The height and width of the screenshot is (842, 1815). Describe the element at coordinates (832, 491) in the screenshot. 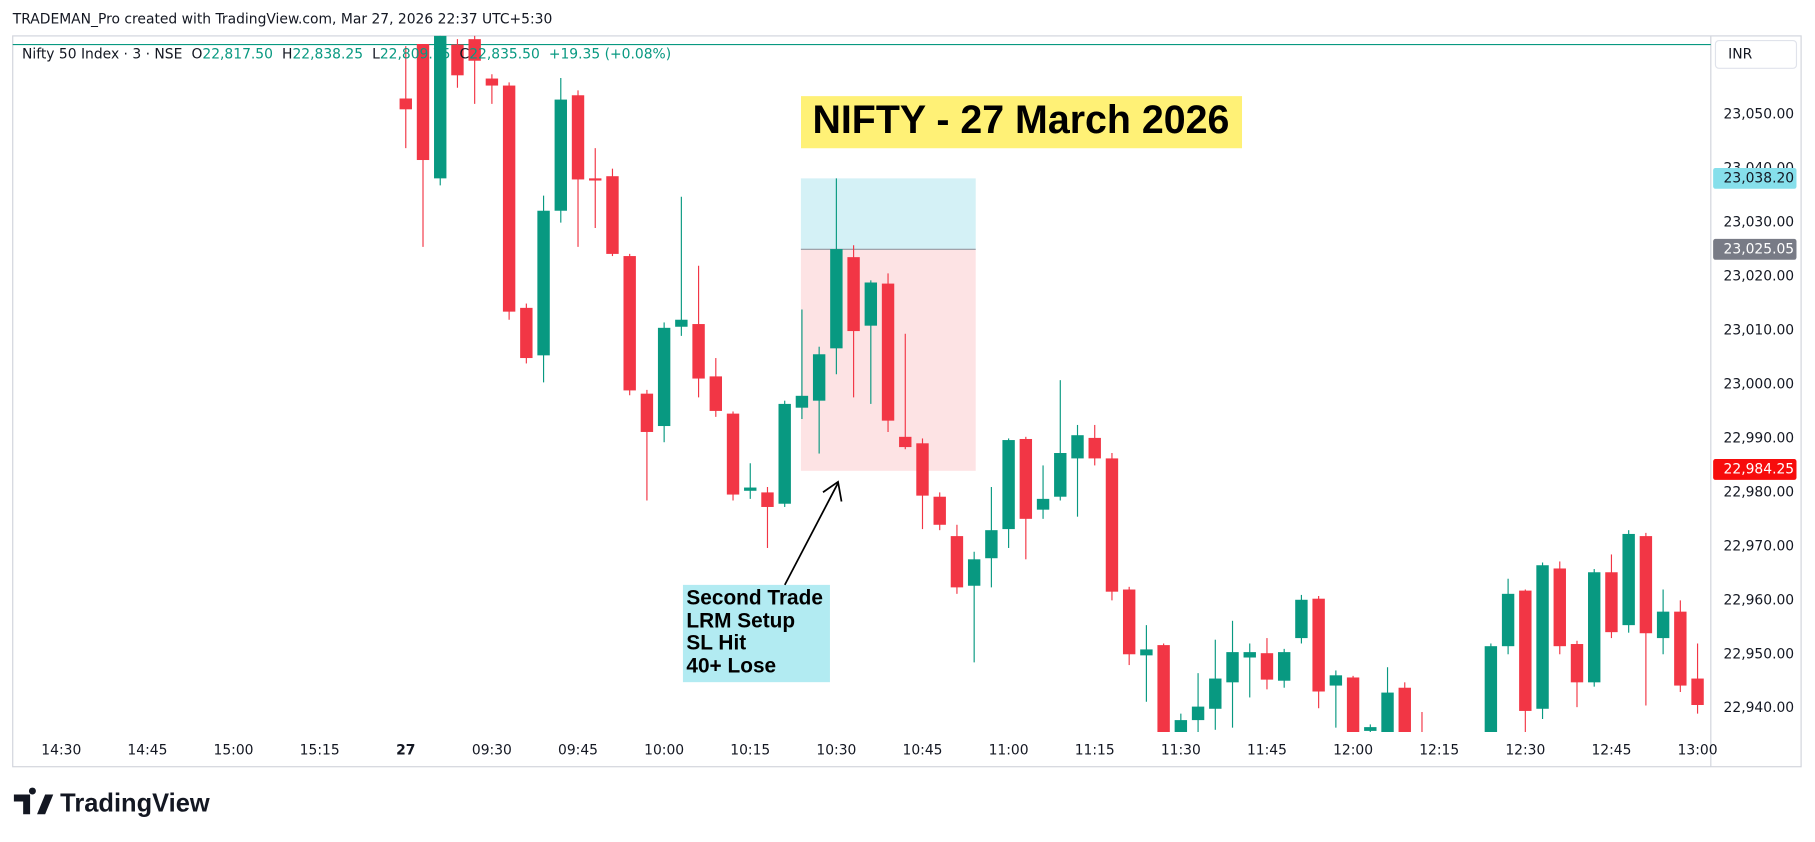

I see `arrow-head` at that location.